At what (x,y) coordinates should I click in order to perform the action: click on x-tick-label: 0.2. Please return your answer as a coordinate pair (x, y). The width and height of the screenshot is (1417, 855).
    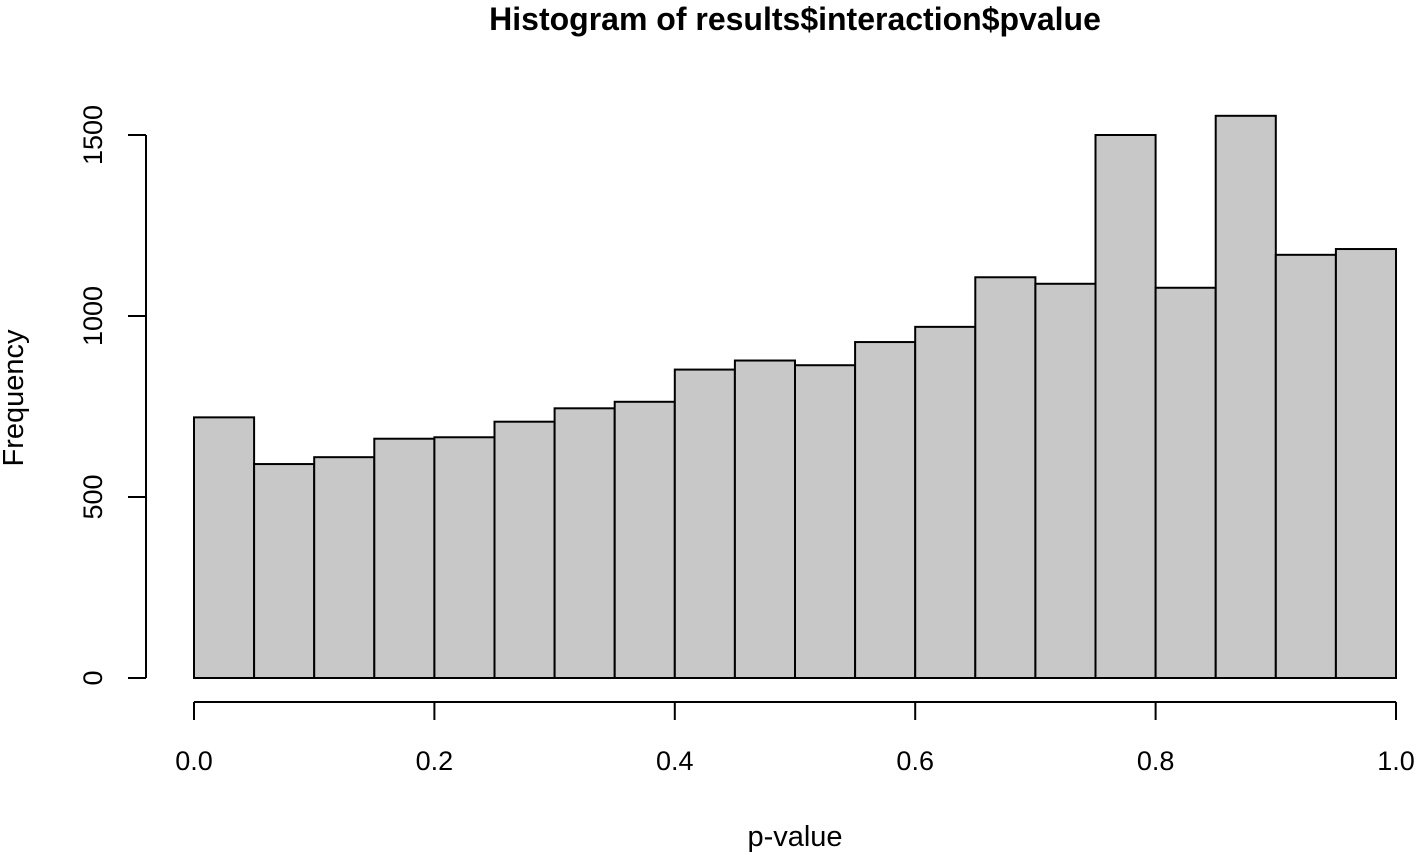
    Looking at the image, I should click on (435, 761).